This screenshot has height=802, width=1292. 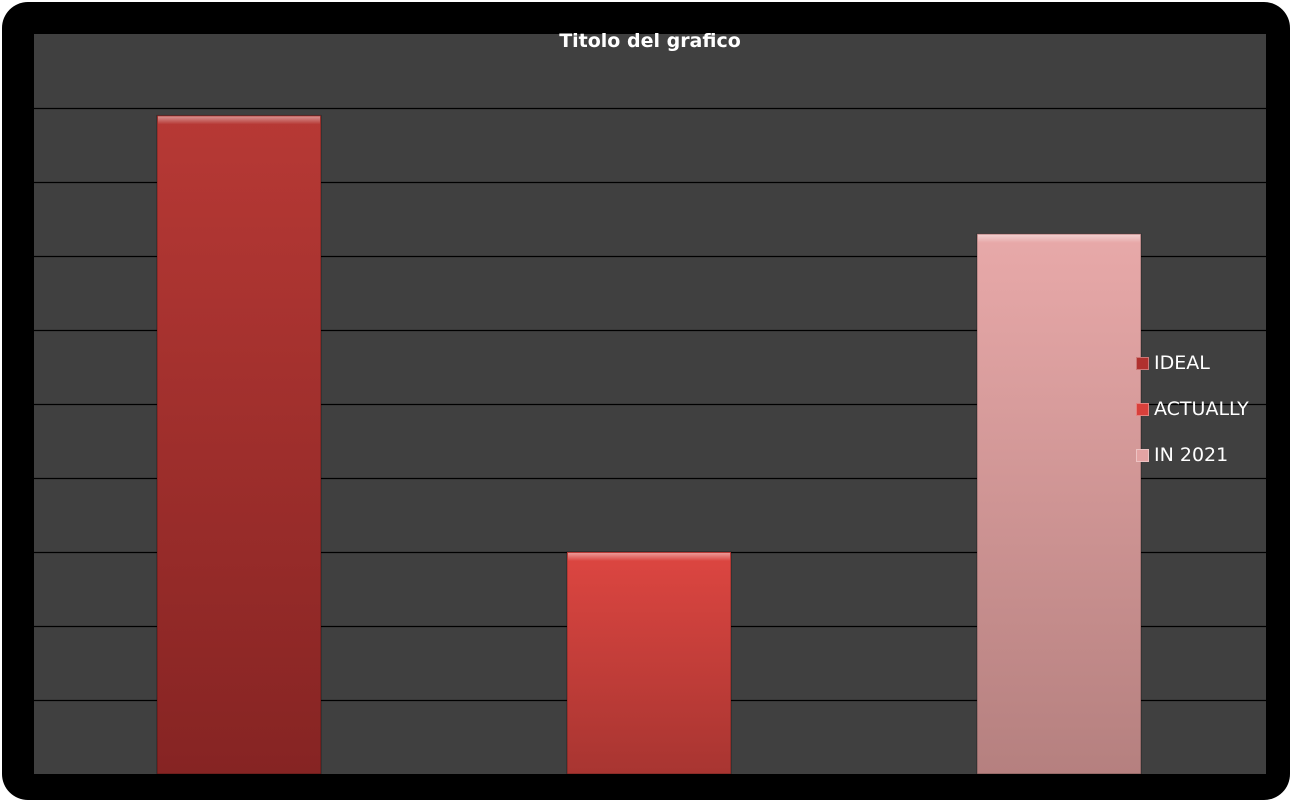 I want to click on legend: IDEAL ACTUALLY IN 2021, so click(x=1211, y=409).